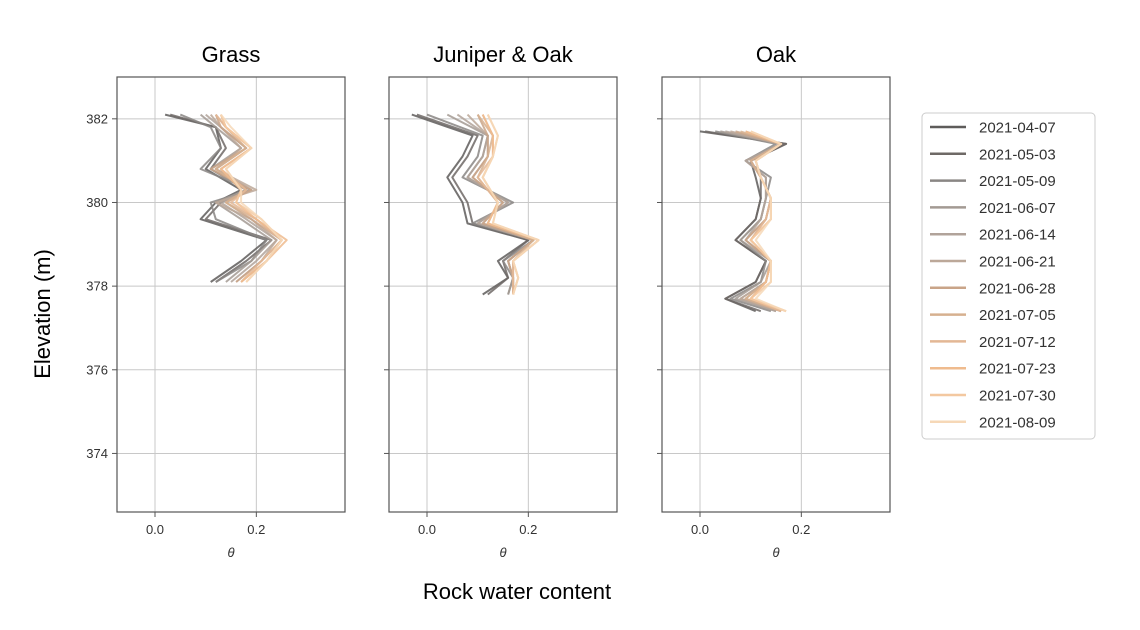 This screenshot has width=1140, height=630. I want to click on legend-label: 2021-04-07, so click(1017, 128).